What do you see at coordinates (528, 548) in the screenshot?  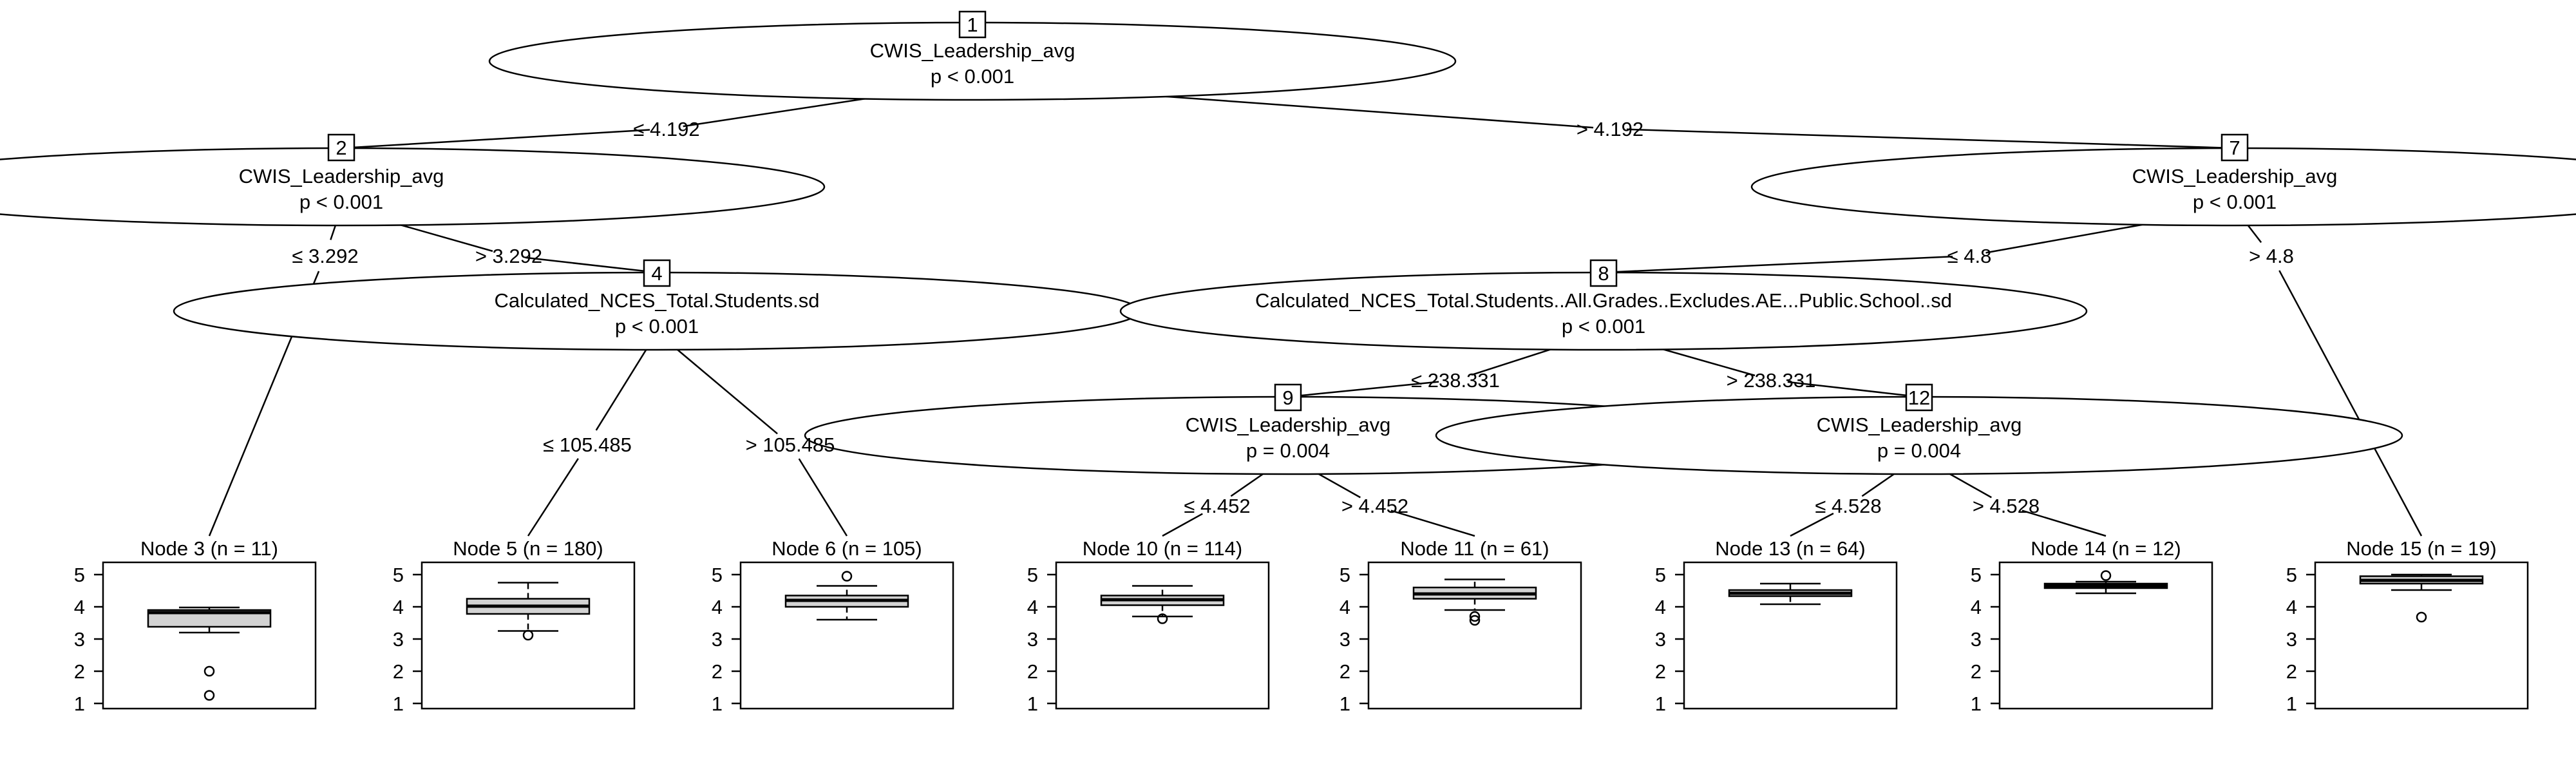 I see `terminal-node-title: Node 5 (n = 180)` at bounding box center [528, 548].